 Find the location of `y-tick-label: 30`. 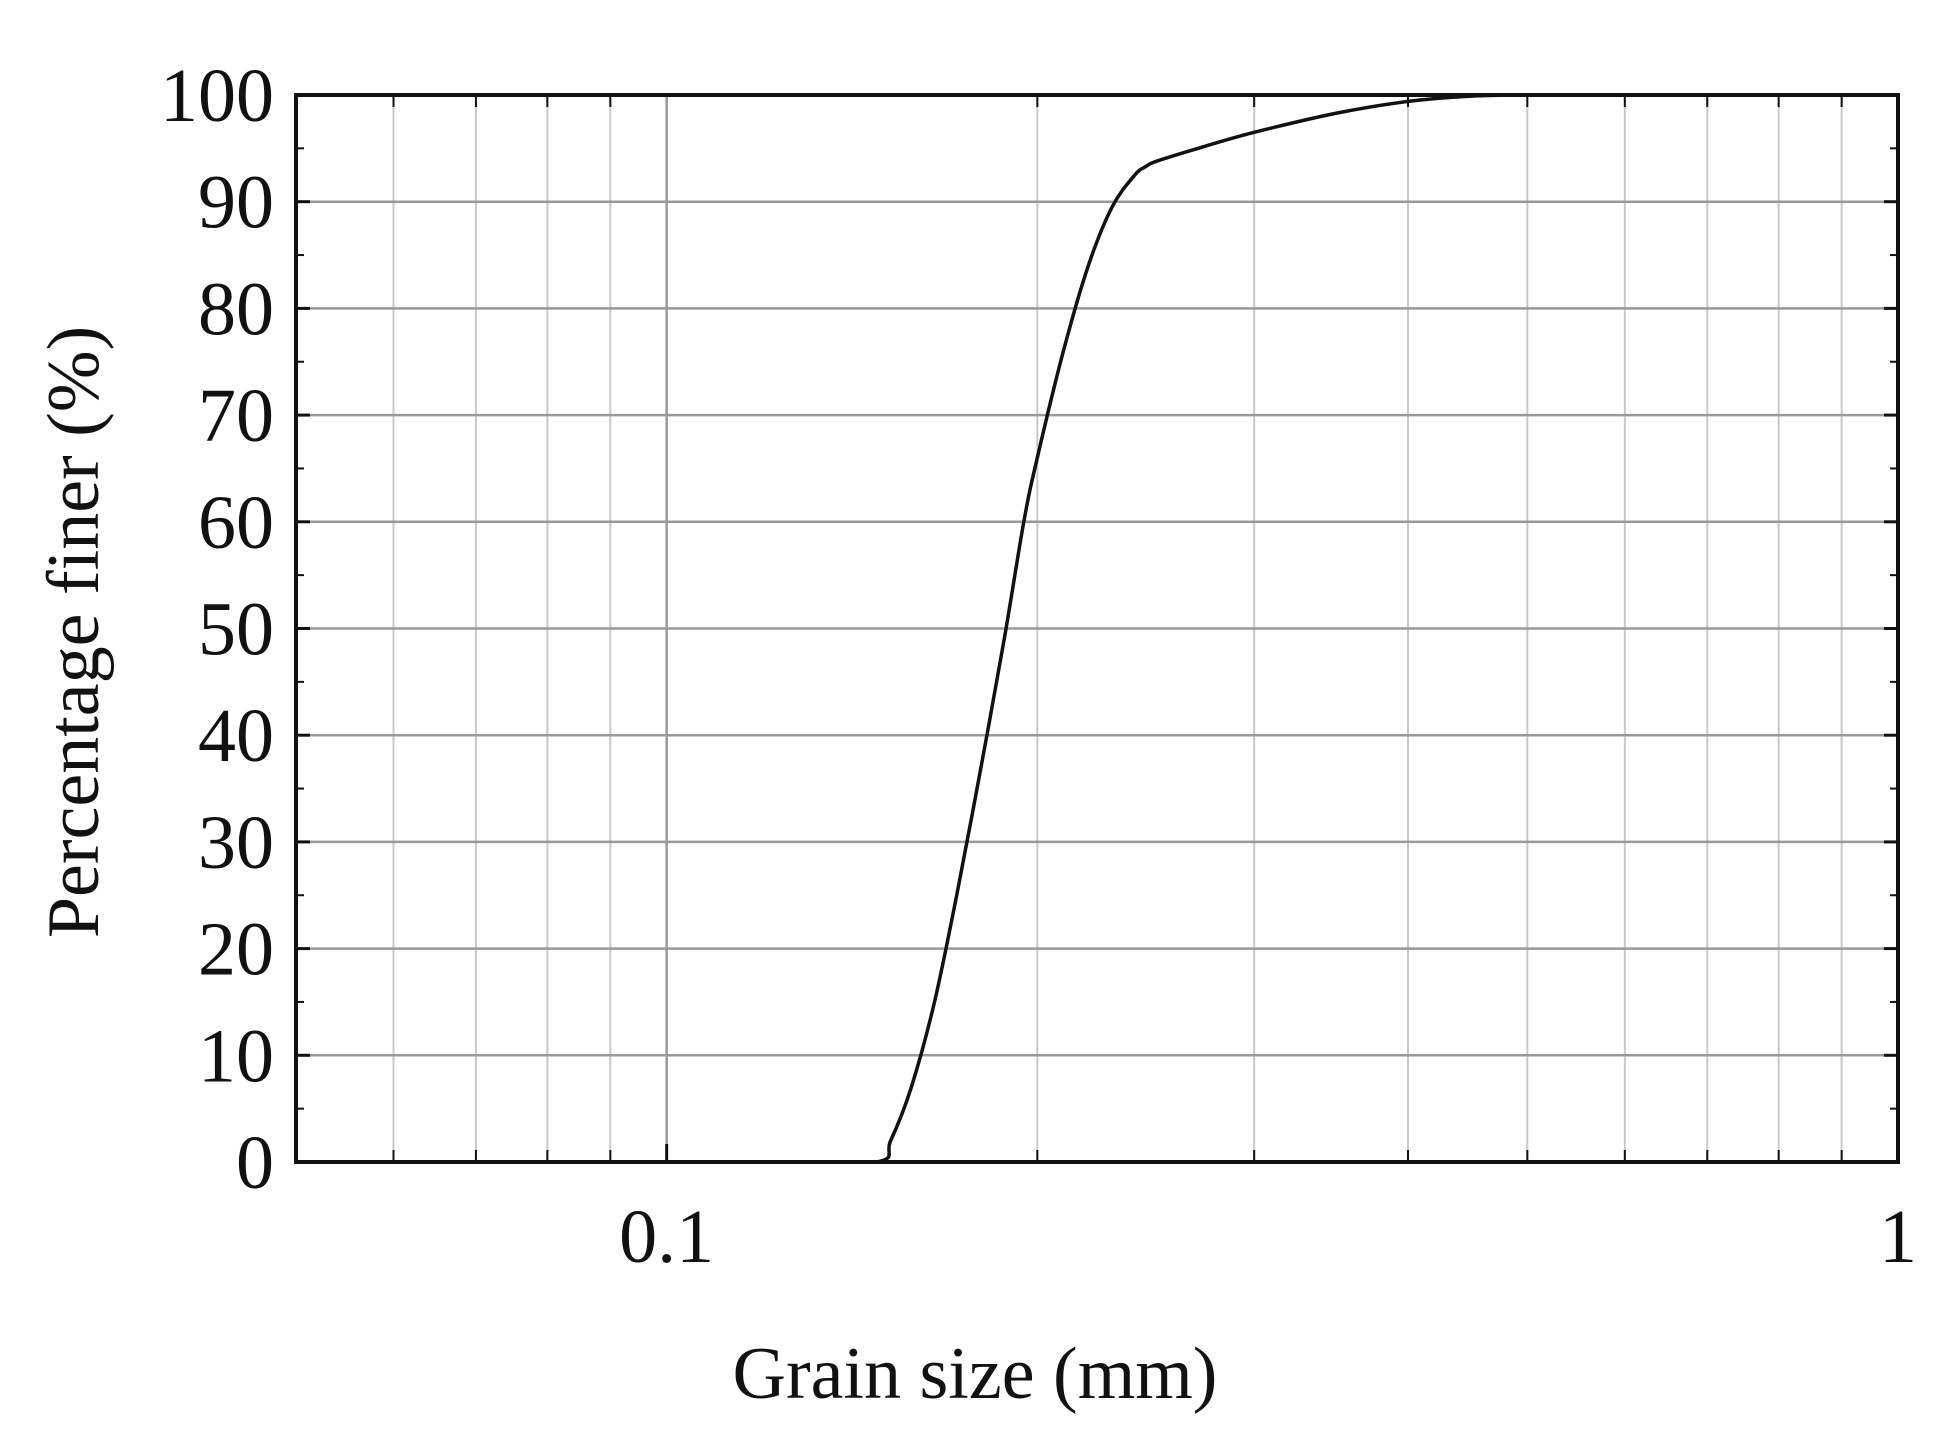

y-tick-label: 30 is located at coordinates (236, 843).